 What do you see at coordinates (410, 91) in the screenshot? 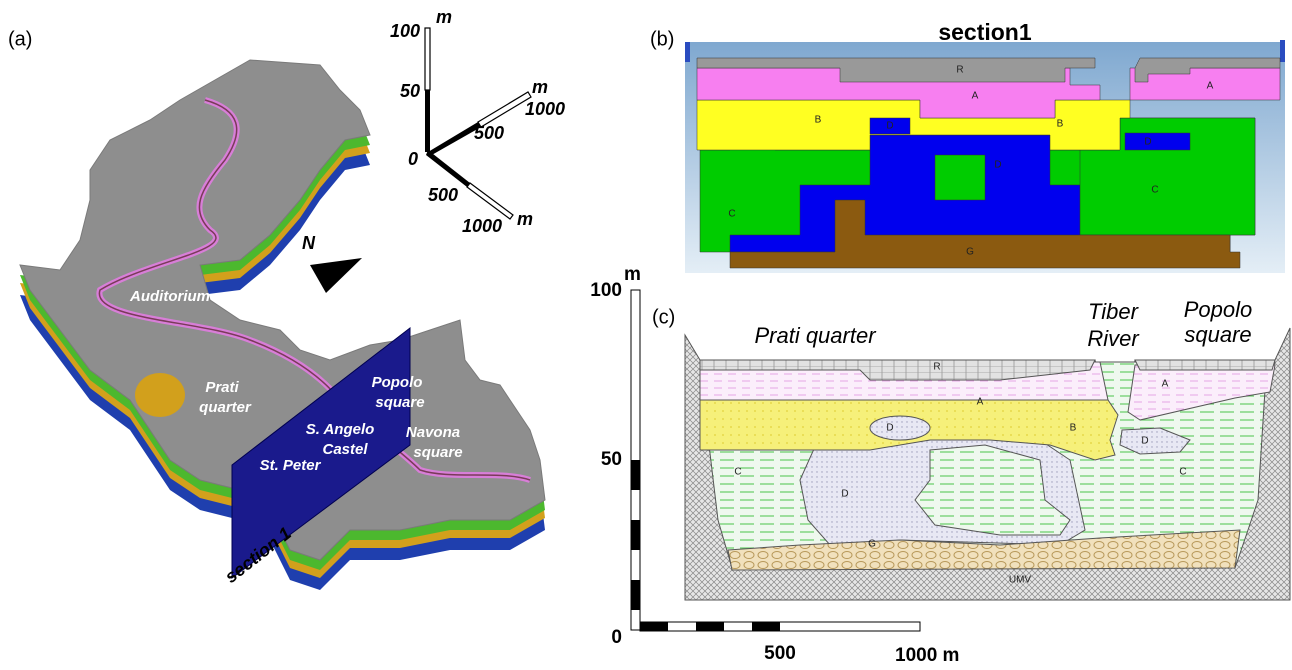
I see `axis-tick: 50` at bounding box center [410, 91].